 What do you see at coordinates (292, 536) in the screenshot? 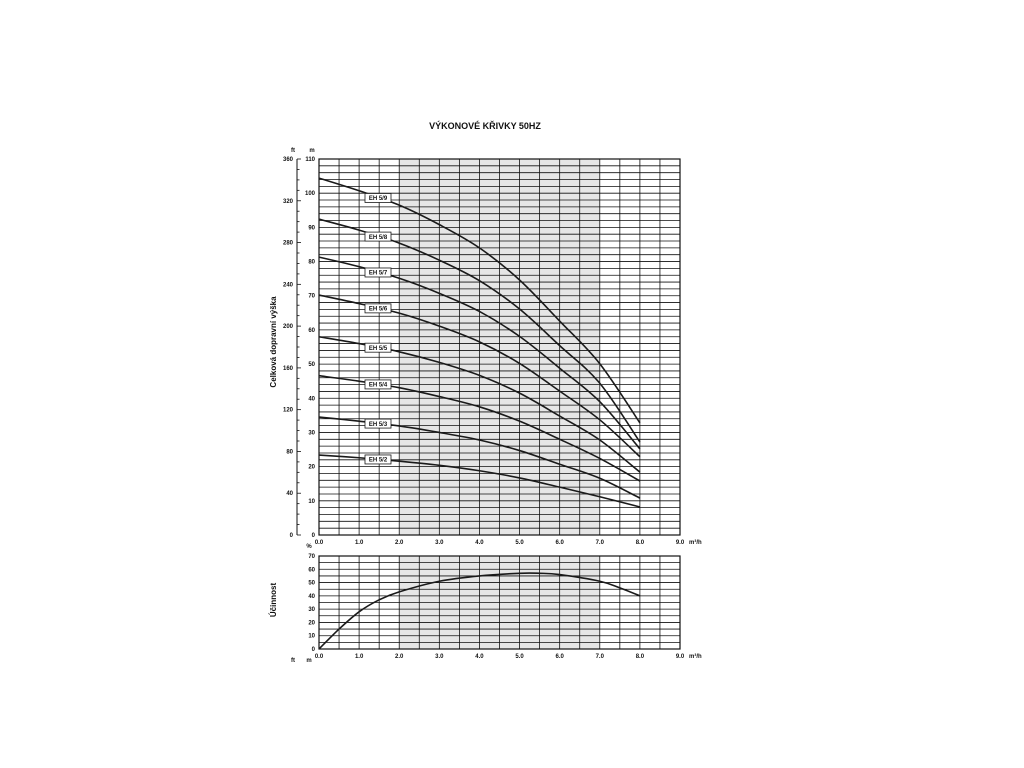
I see `y-tick-label-ft: 0` at bounding box center [292, 536].